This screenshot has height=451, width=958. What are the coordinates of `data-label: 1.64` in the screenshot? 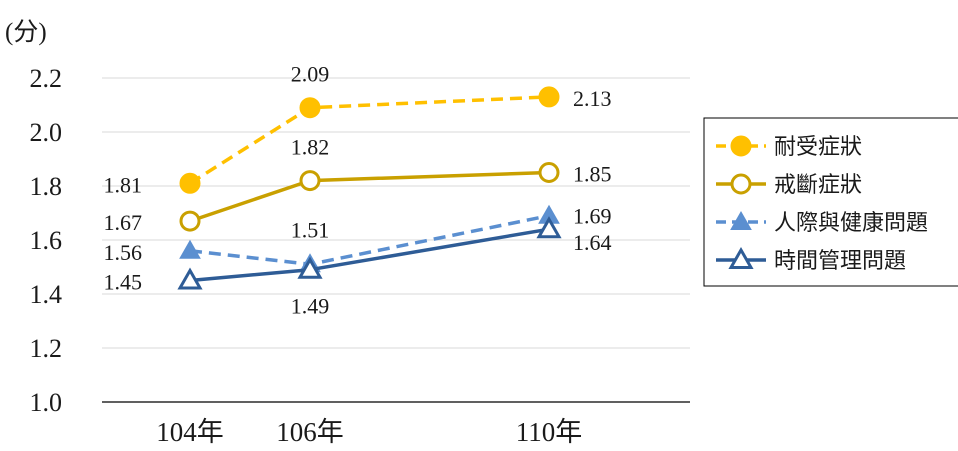 It's located at (592, 242).